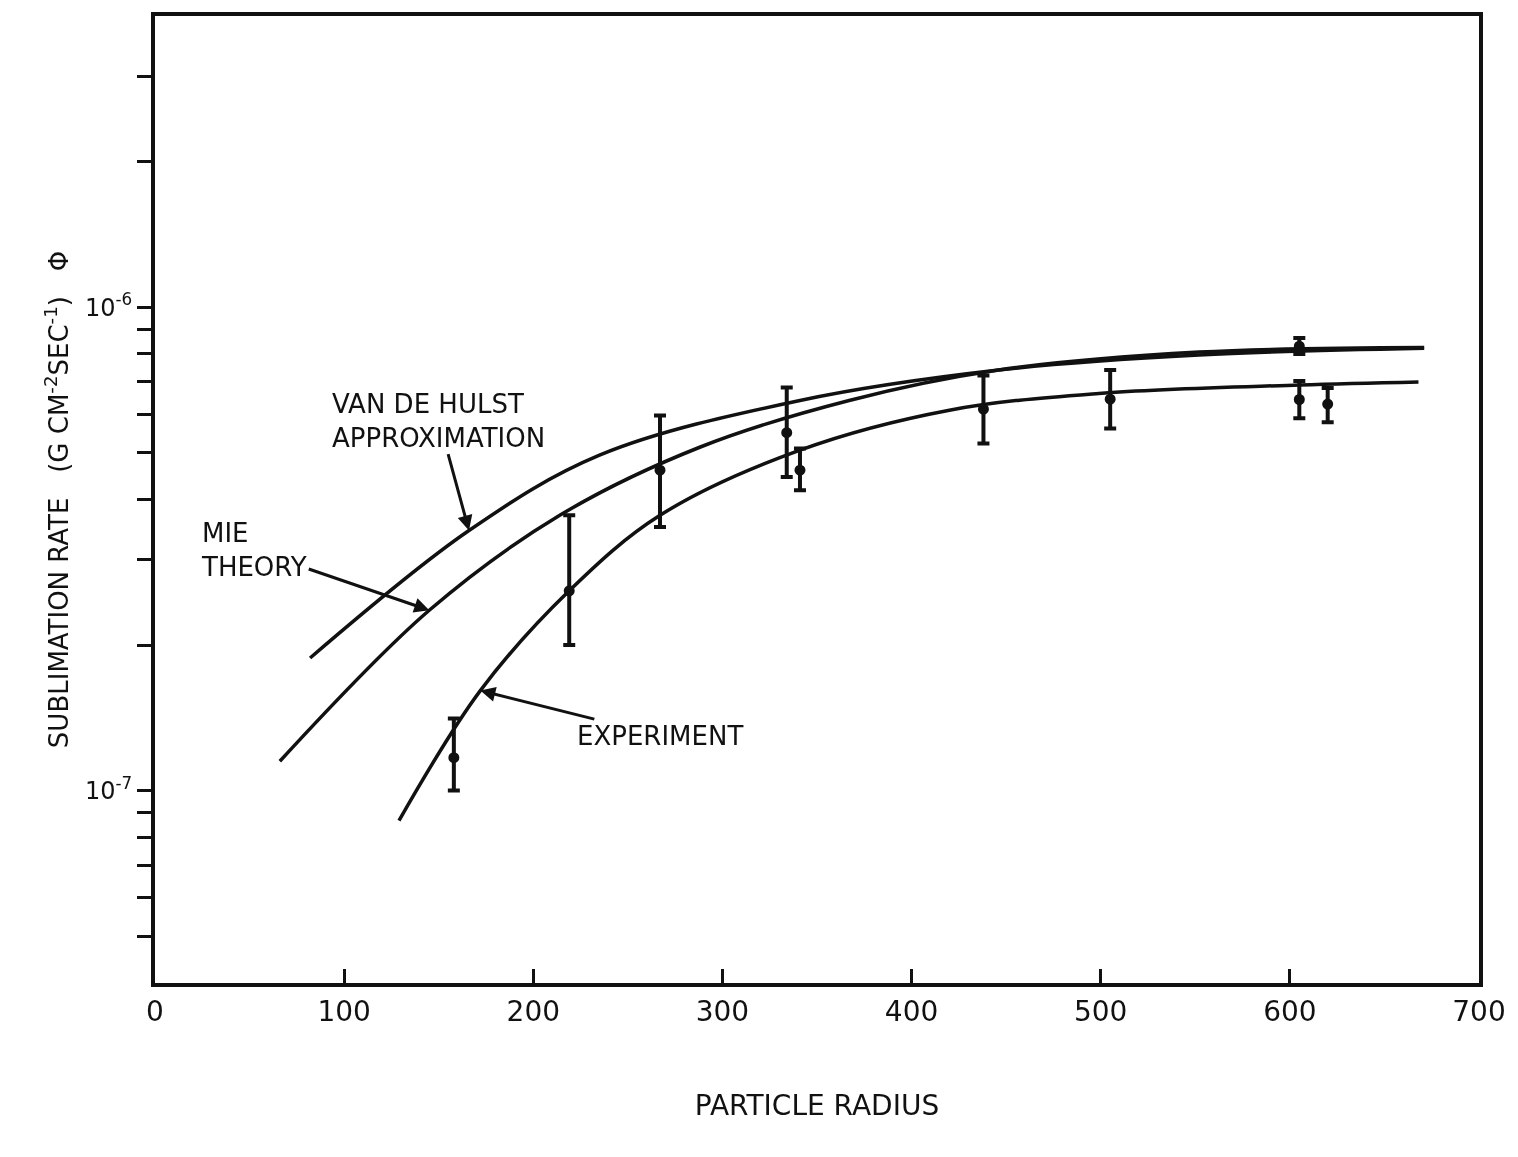  What do you see at coordinates (660, 736) in the screenshot?
I see `annotation: EXPERIMENT` at bounding box center [660, 736].